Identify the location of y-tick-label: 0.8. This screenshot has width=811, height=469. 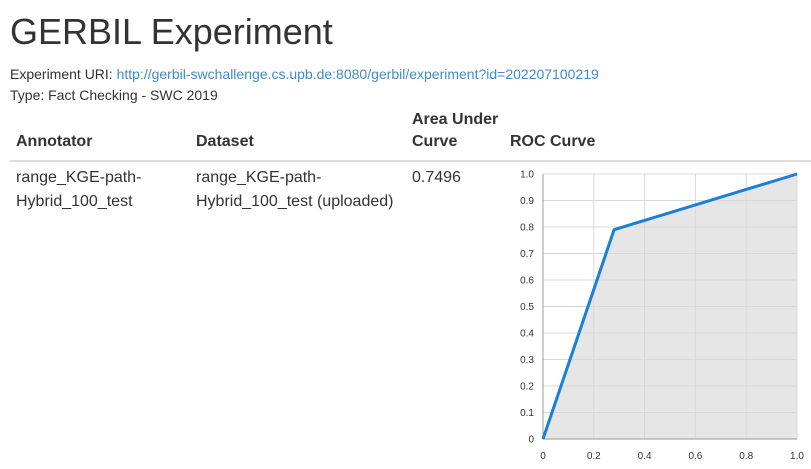
(527, 228).